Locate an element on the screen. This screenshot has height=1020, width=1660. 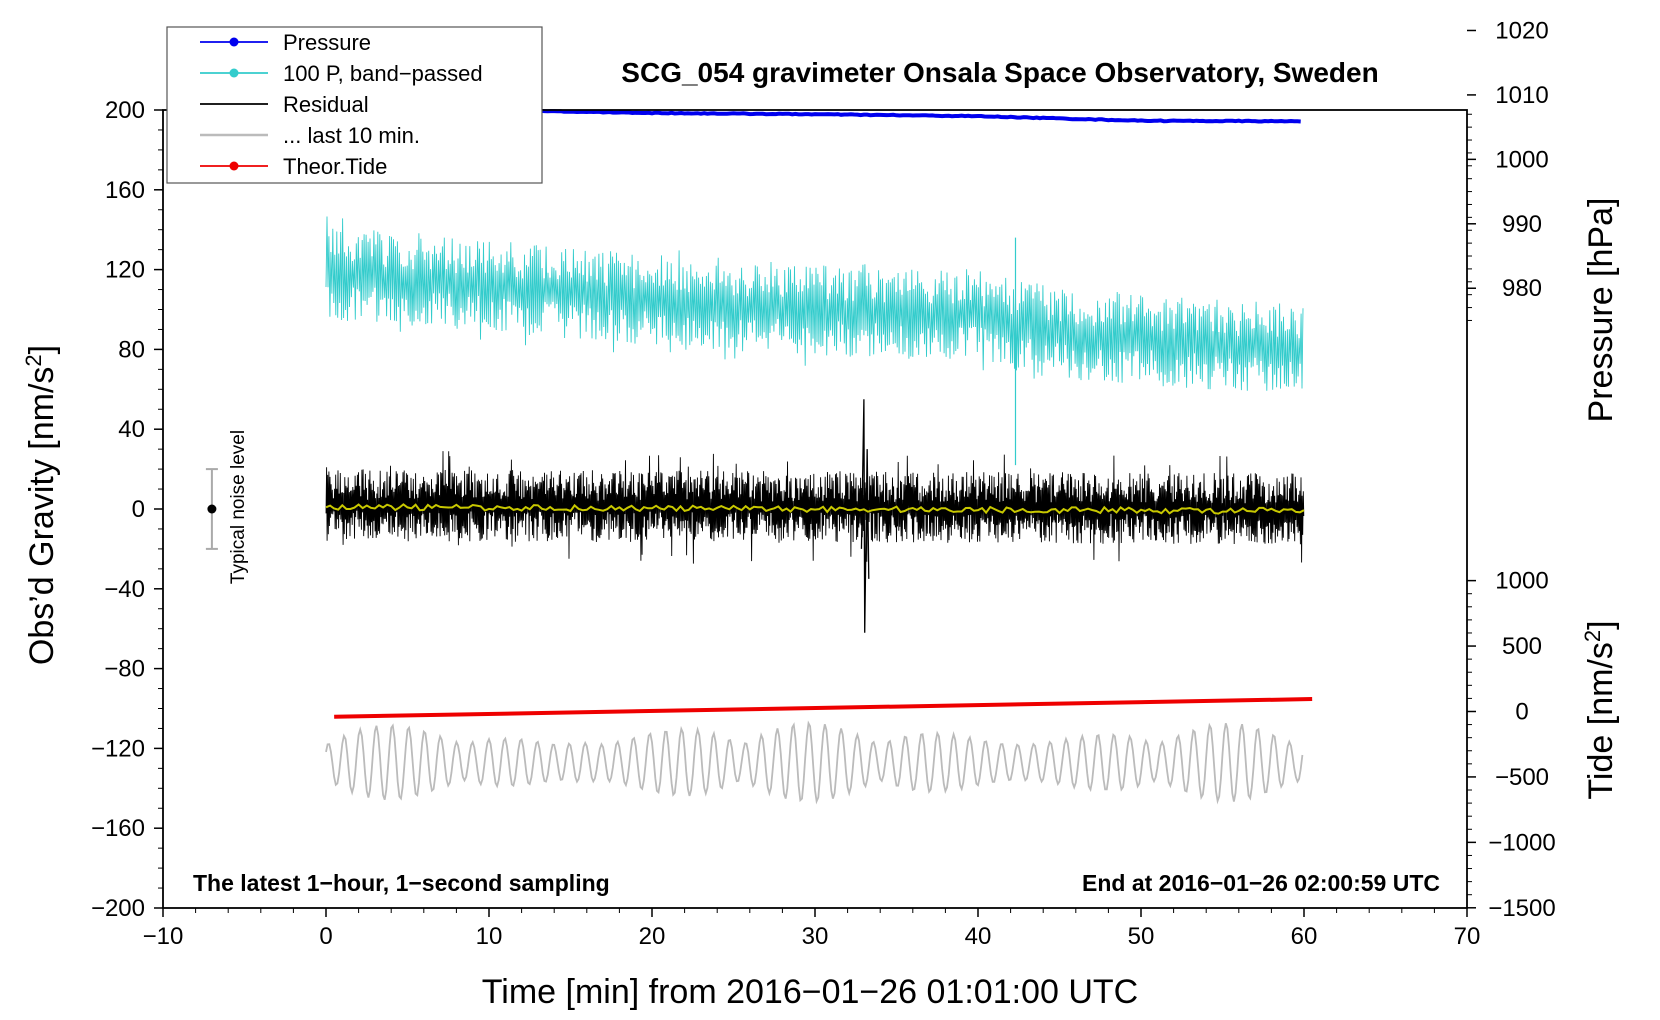
x-tick-label: 60 is located at coordinates (1304, 936).